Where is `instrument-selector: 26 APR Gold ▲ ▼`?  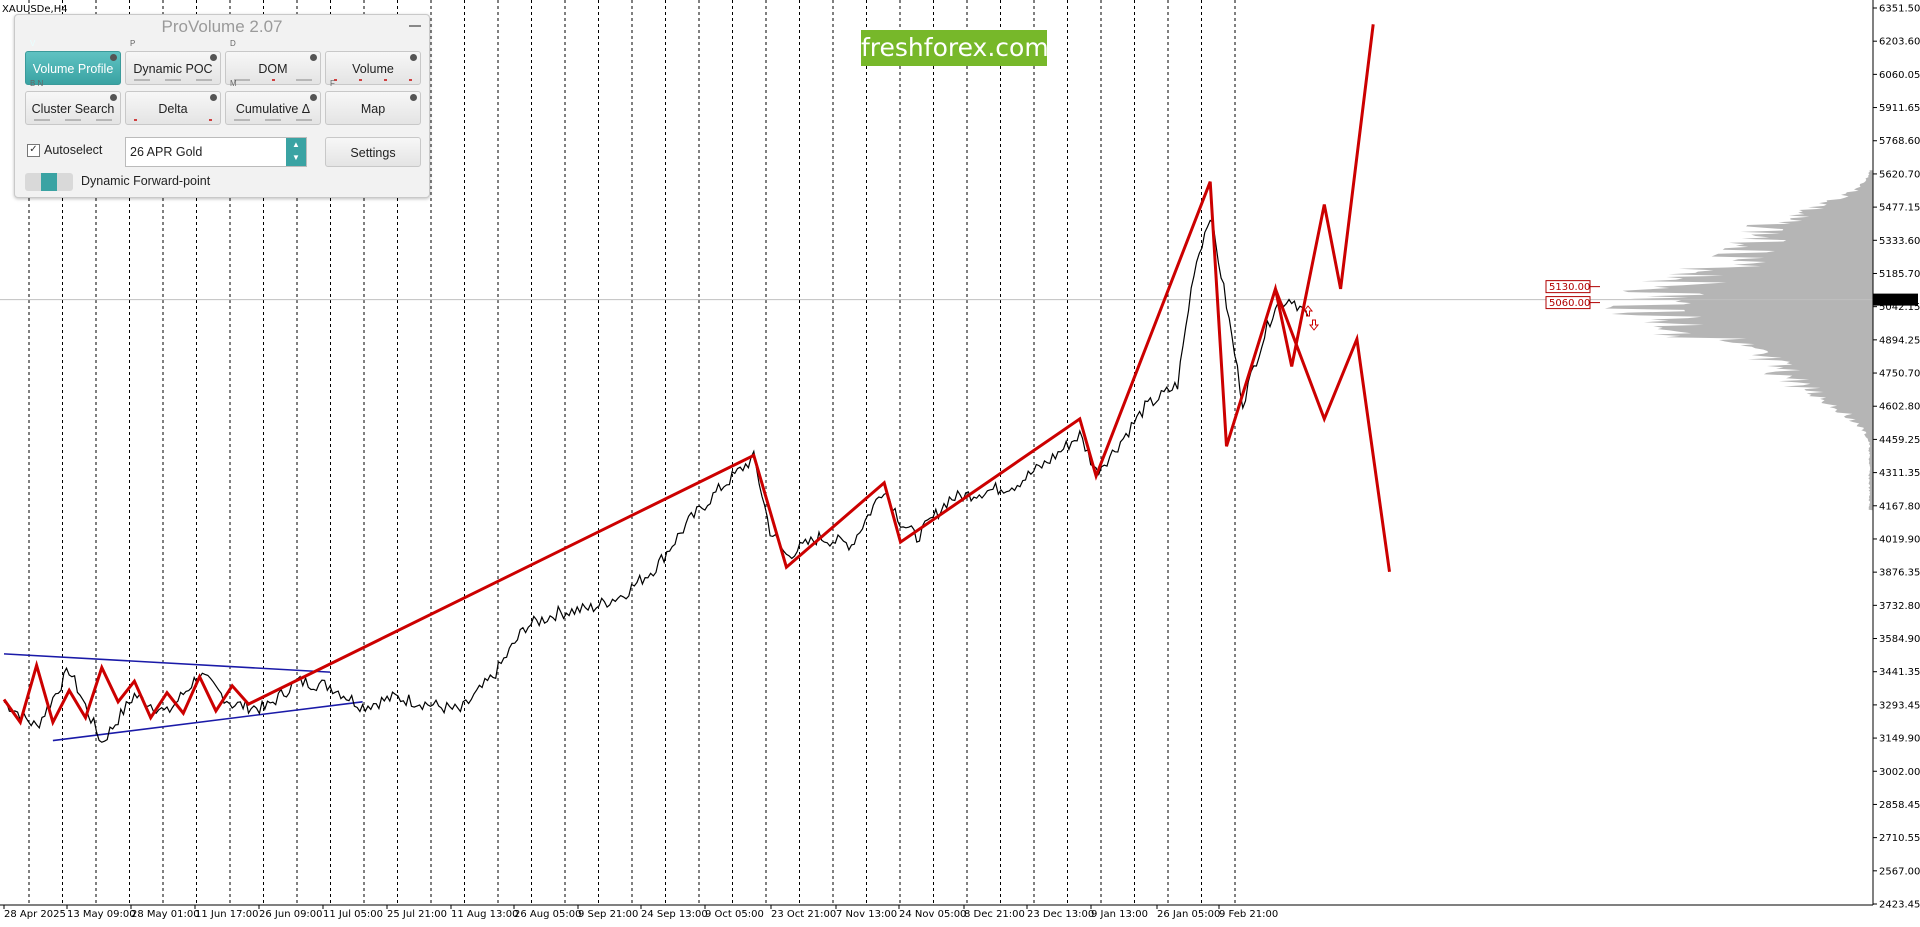 instrument-selector: 26 APR Gold ▲ ▼ is located at coordinates (216, 152).